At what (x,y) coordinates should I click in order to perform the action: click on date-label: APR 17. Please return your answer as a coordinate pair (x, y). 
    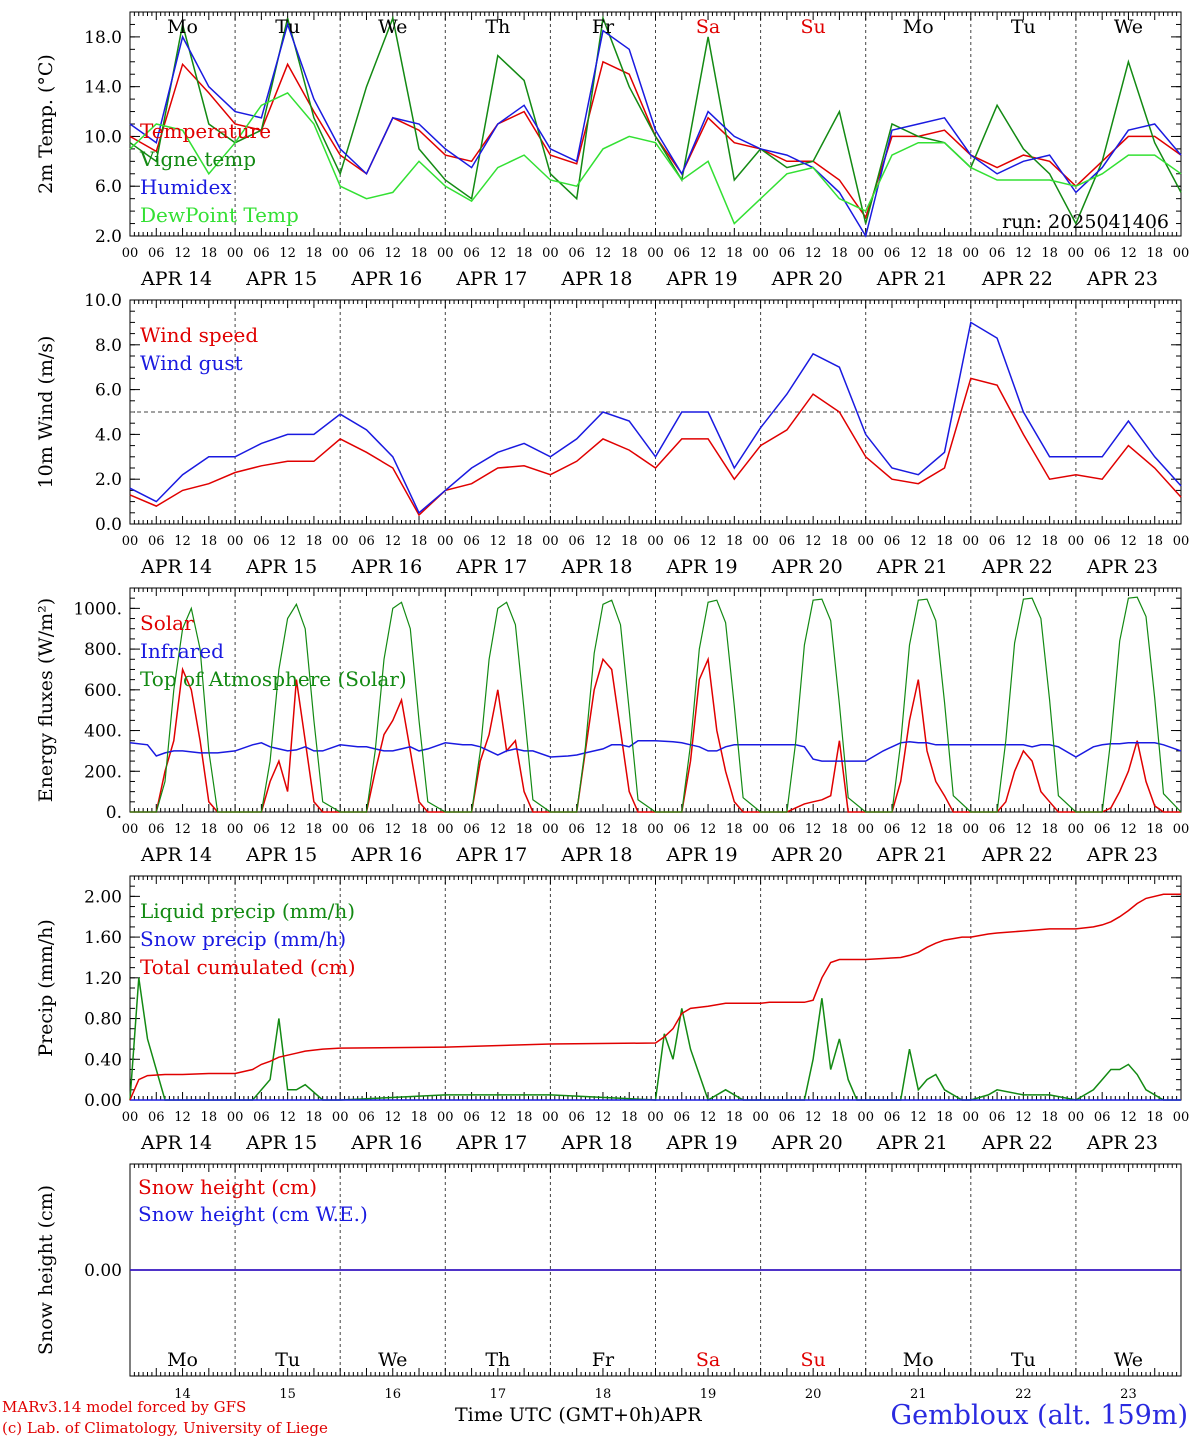
    Looking at the image, I should click on (491, 1143).